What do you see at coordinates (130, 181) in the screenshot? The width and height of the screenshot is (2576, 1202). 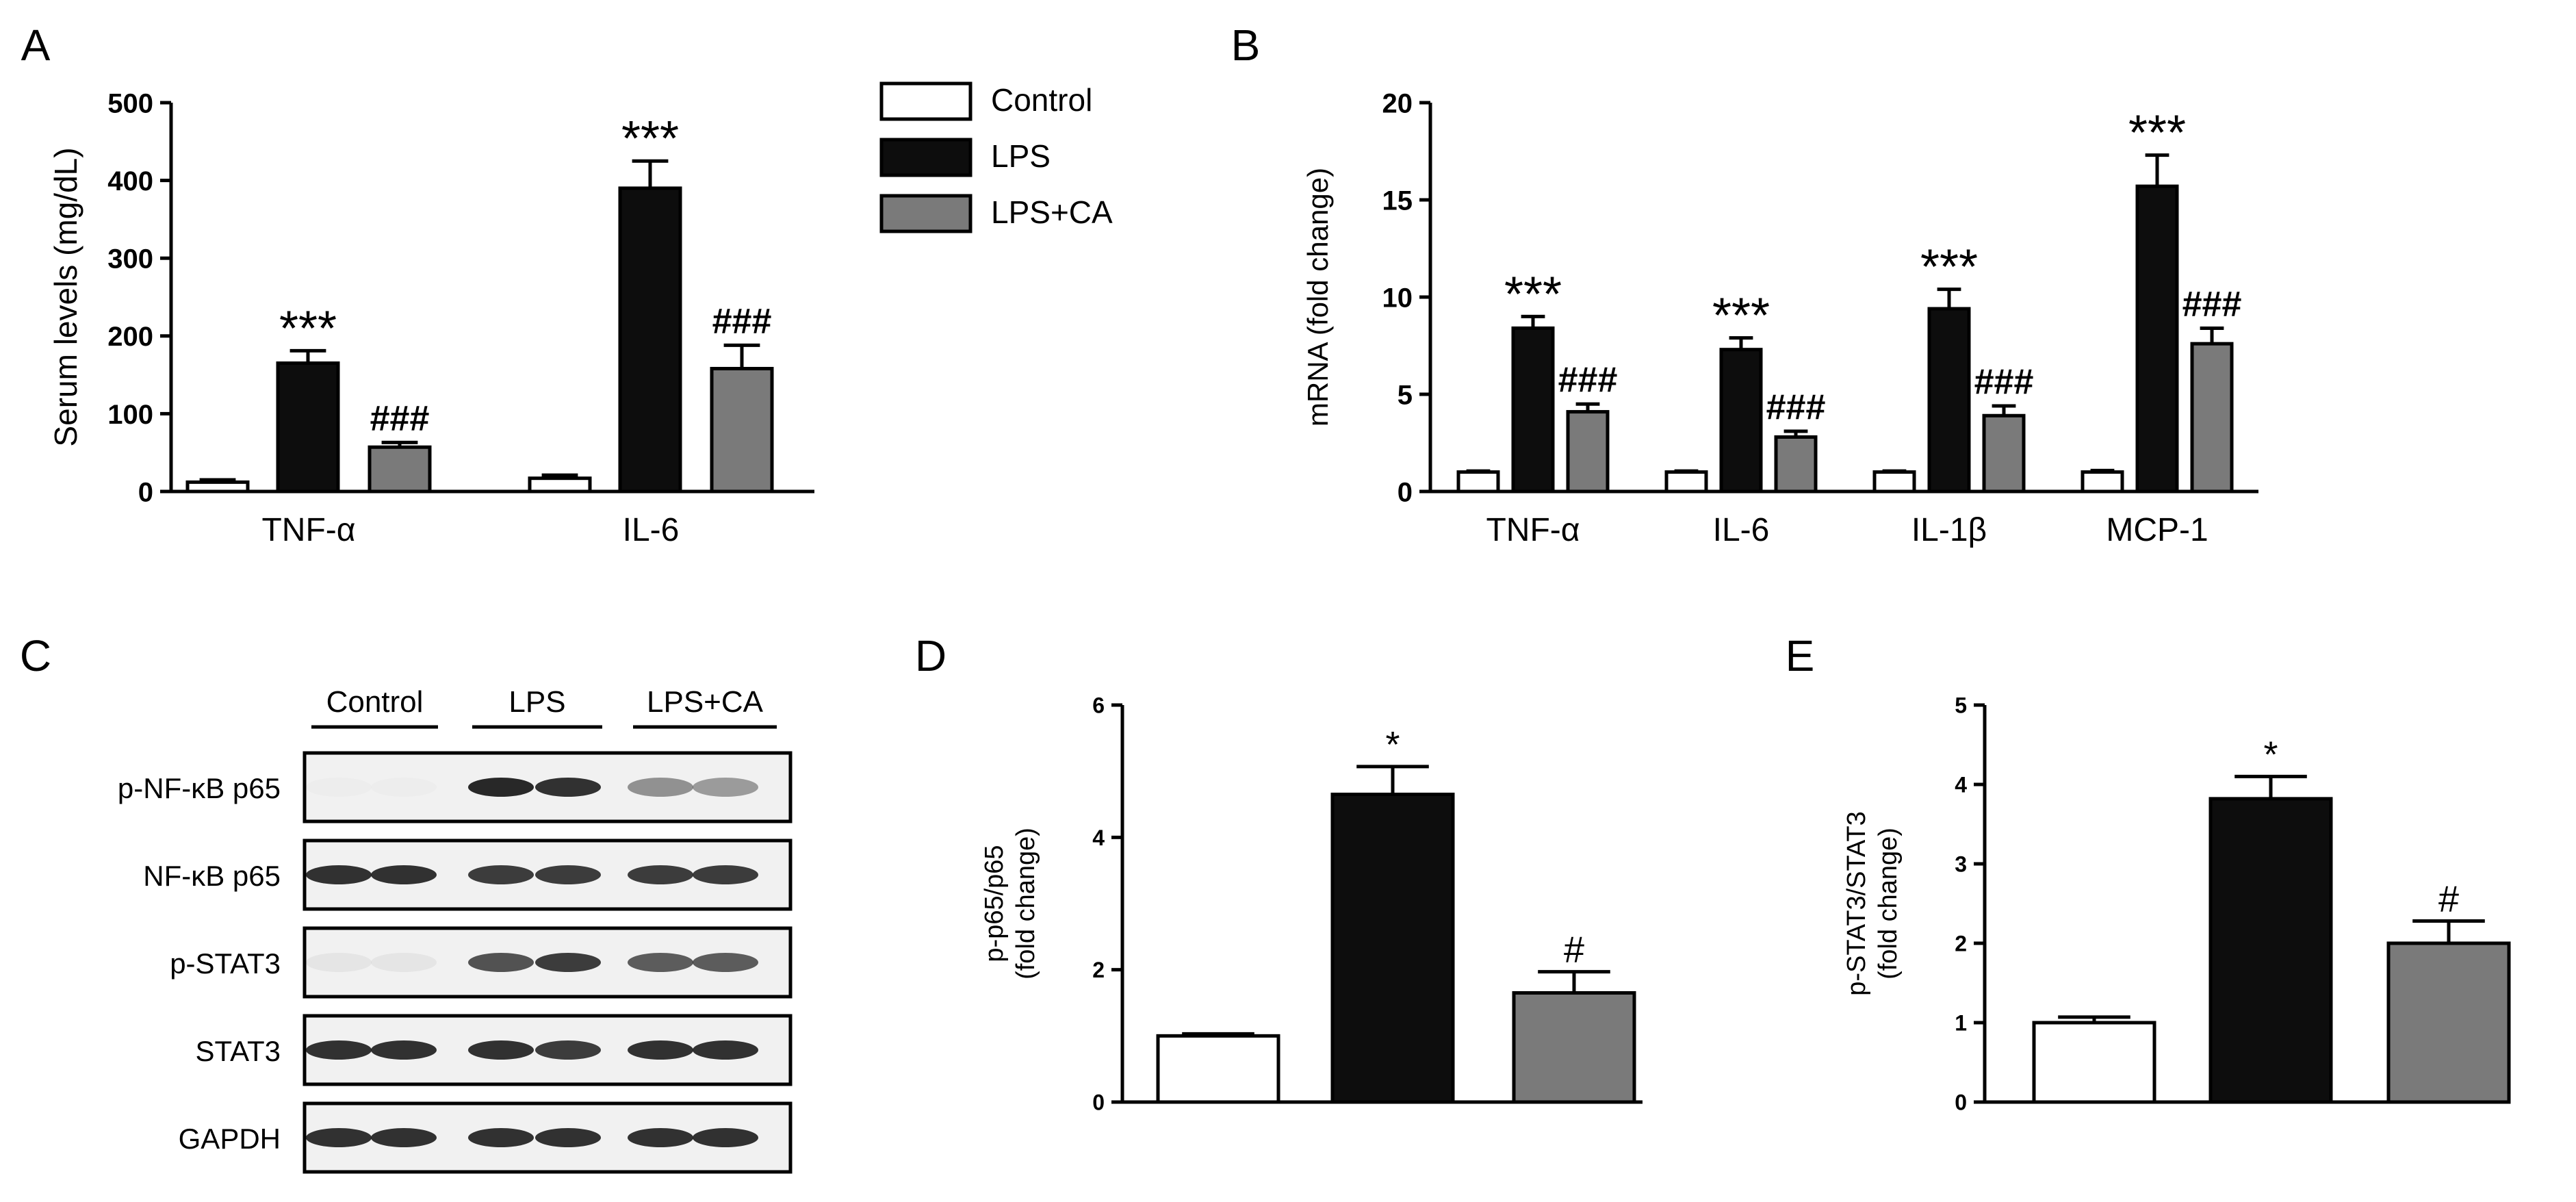 I see `y-tick-label: 400` at bounding box center [130, 181].